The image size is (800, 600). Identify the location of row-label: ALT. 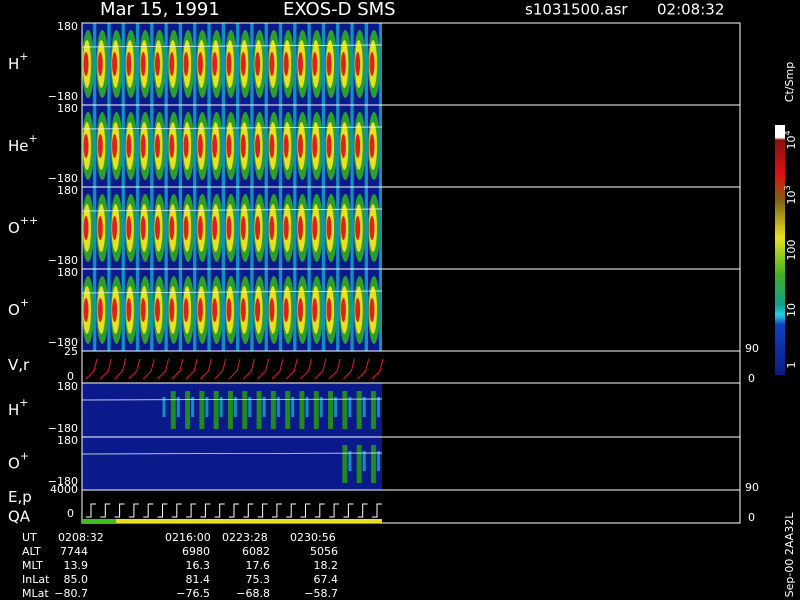
(31, 551).